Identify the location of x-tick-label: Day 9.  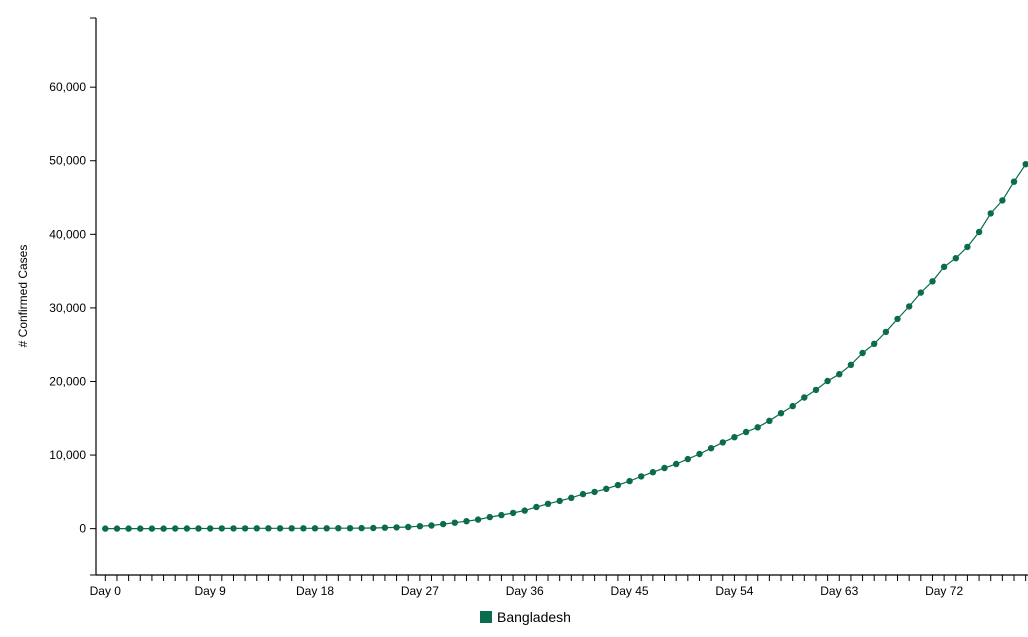
(210, 591).